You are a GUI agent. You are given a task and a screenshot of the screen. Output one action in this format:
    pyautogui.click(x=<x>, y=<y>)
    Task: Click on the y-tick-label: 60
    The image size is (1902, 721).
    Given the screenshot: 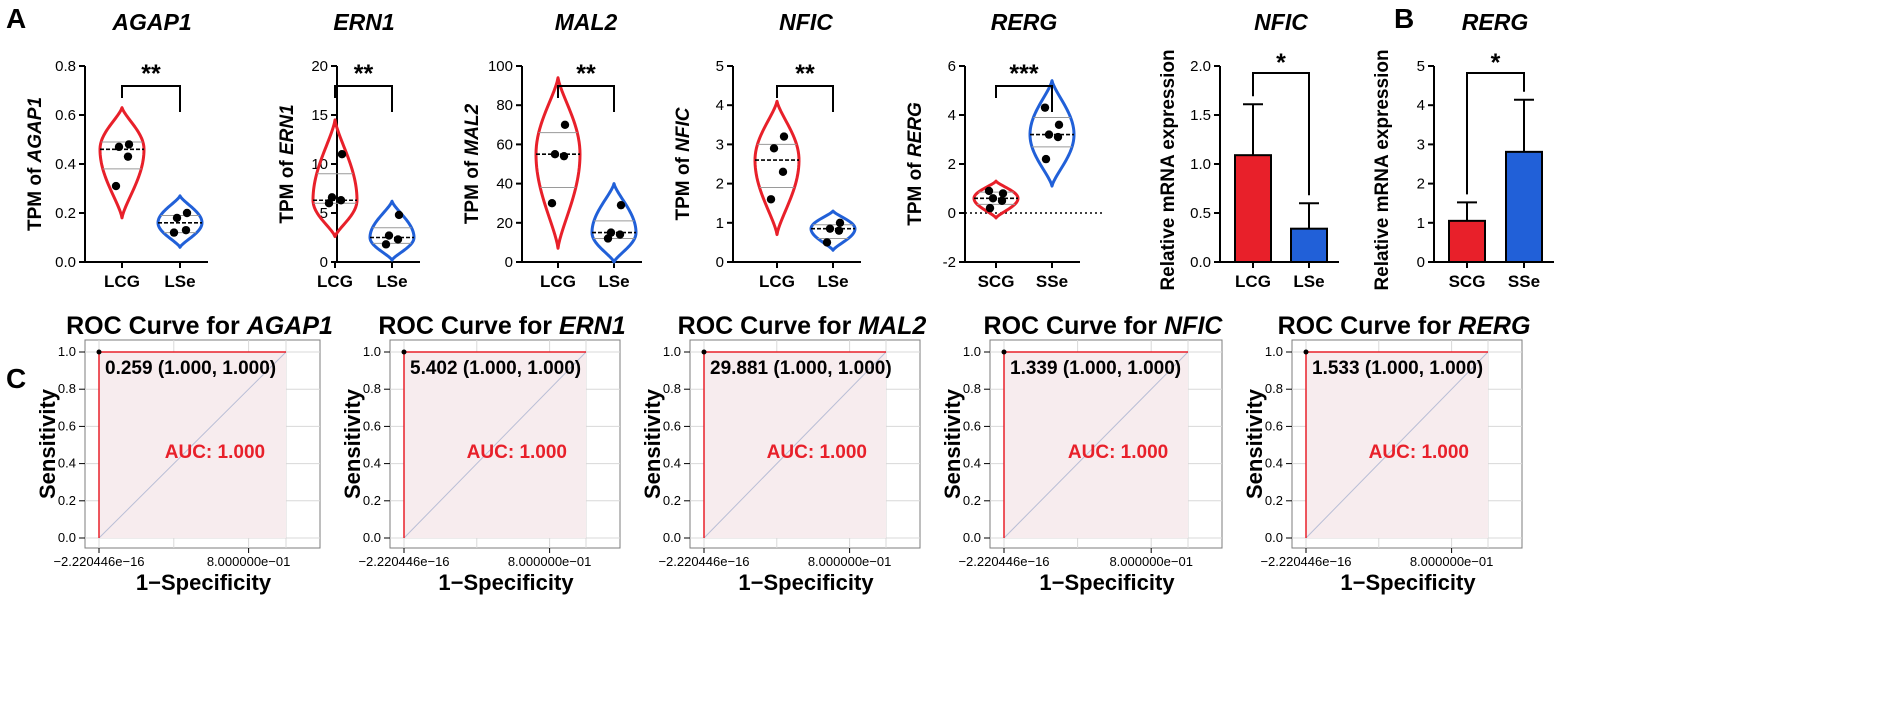 What is the action you would take?
    pyautogui.click(x=504, y=144)
    